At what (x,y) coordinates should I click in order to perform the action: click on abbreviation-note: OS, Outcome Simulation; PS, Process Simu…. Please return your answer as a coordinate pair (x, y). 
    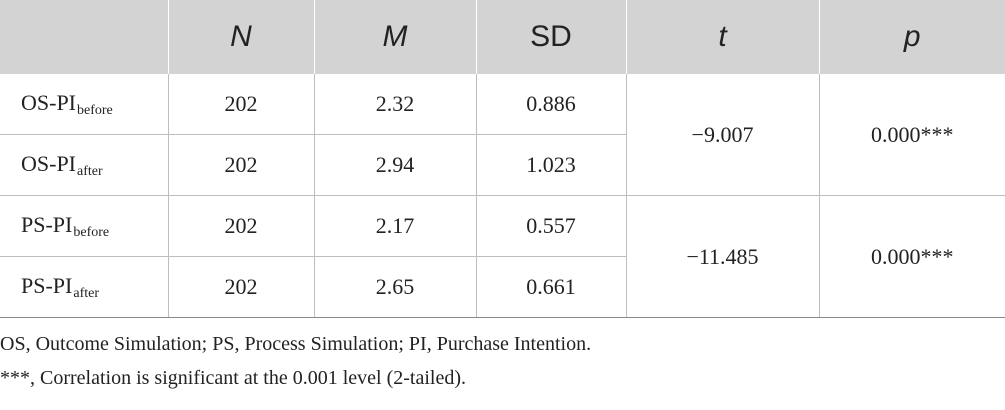
    Looking at the image, I should click on (296, 344).